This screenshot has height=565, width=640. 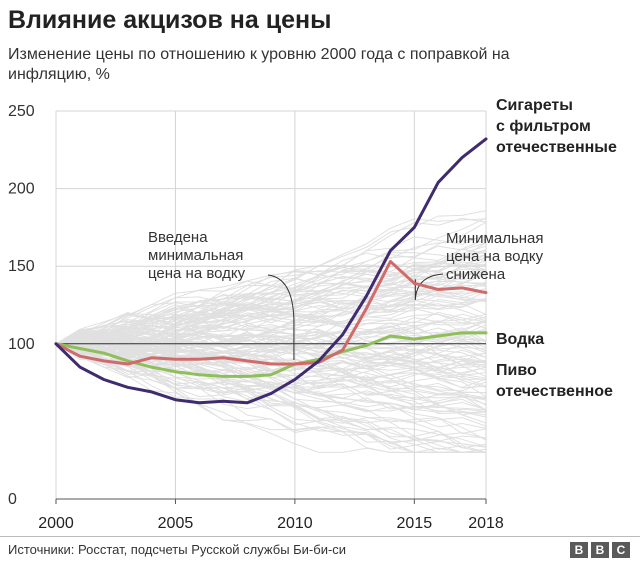 What do you see at coordinates (56, 523) in the screenshot?
I see `x-tick-label: 2000` at bounding box center [56, 523].